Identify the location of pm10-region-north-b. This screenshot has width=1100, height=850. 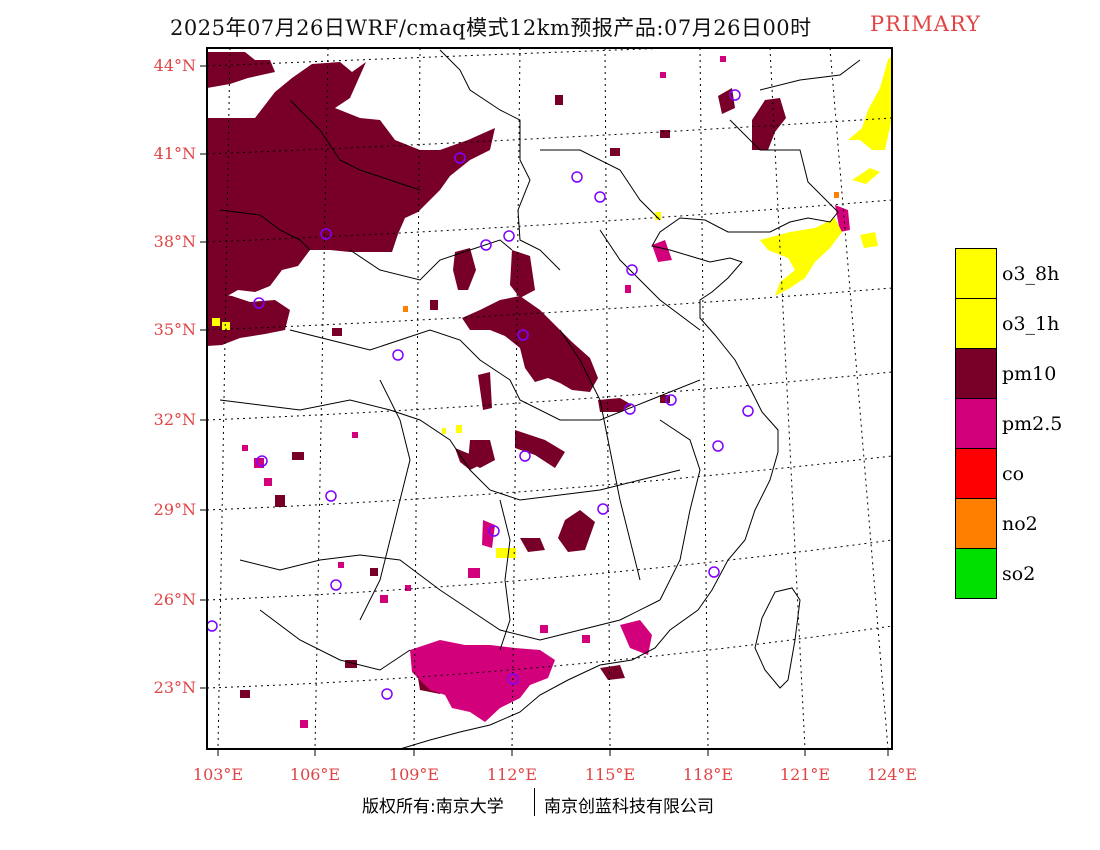
(522, 274).